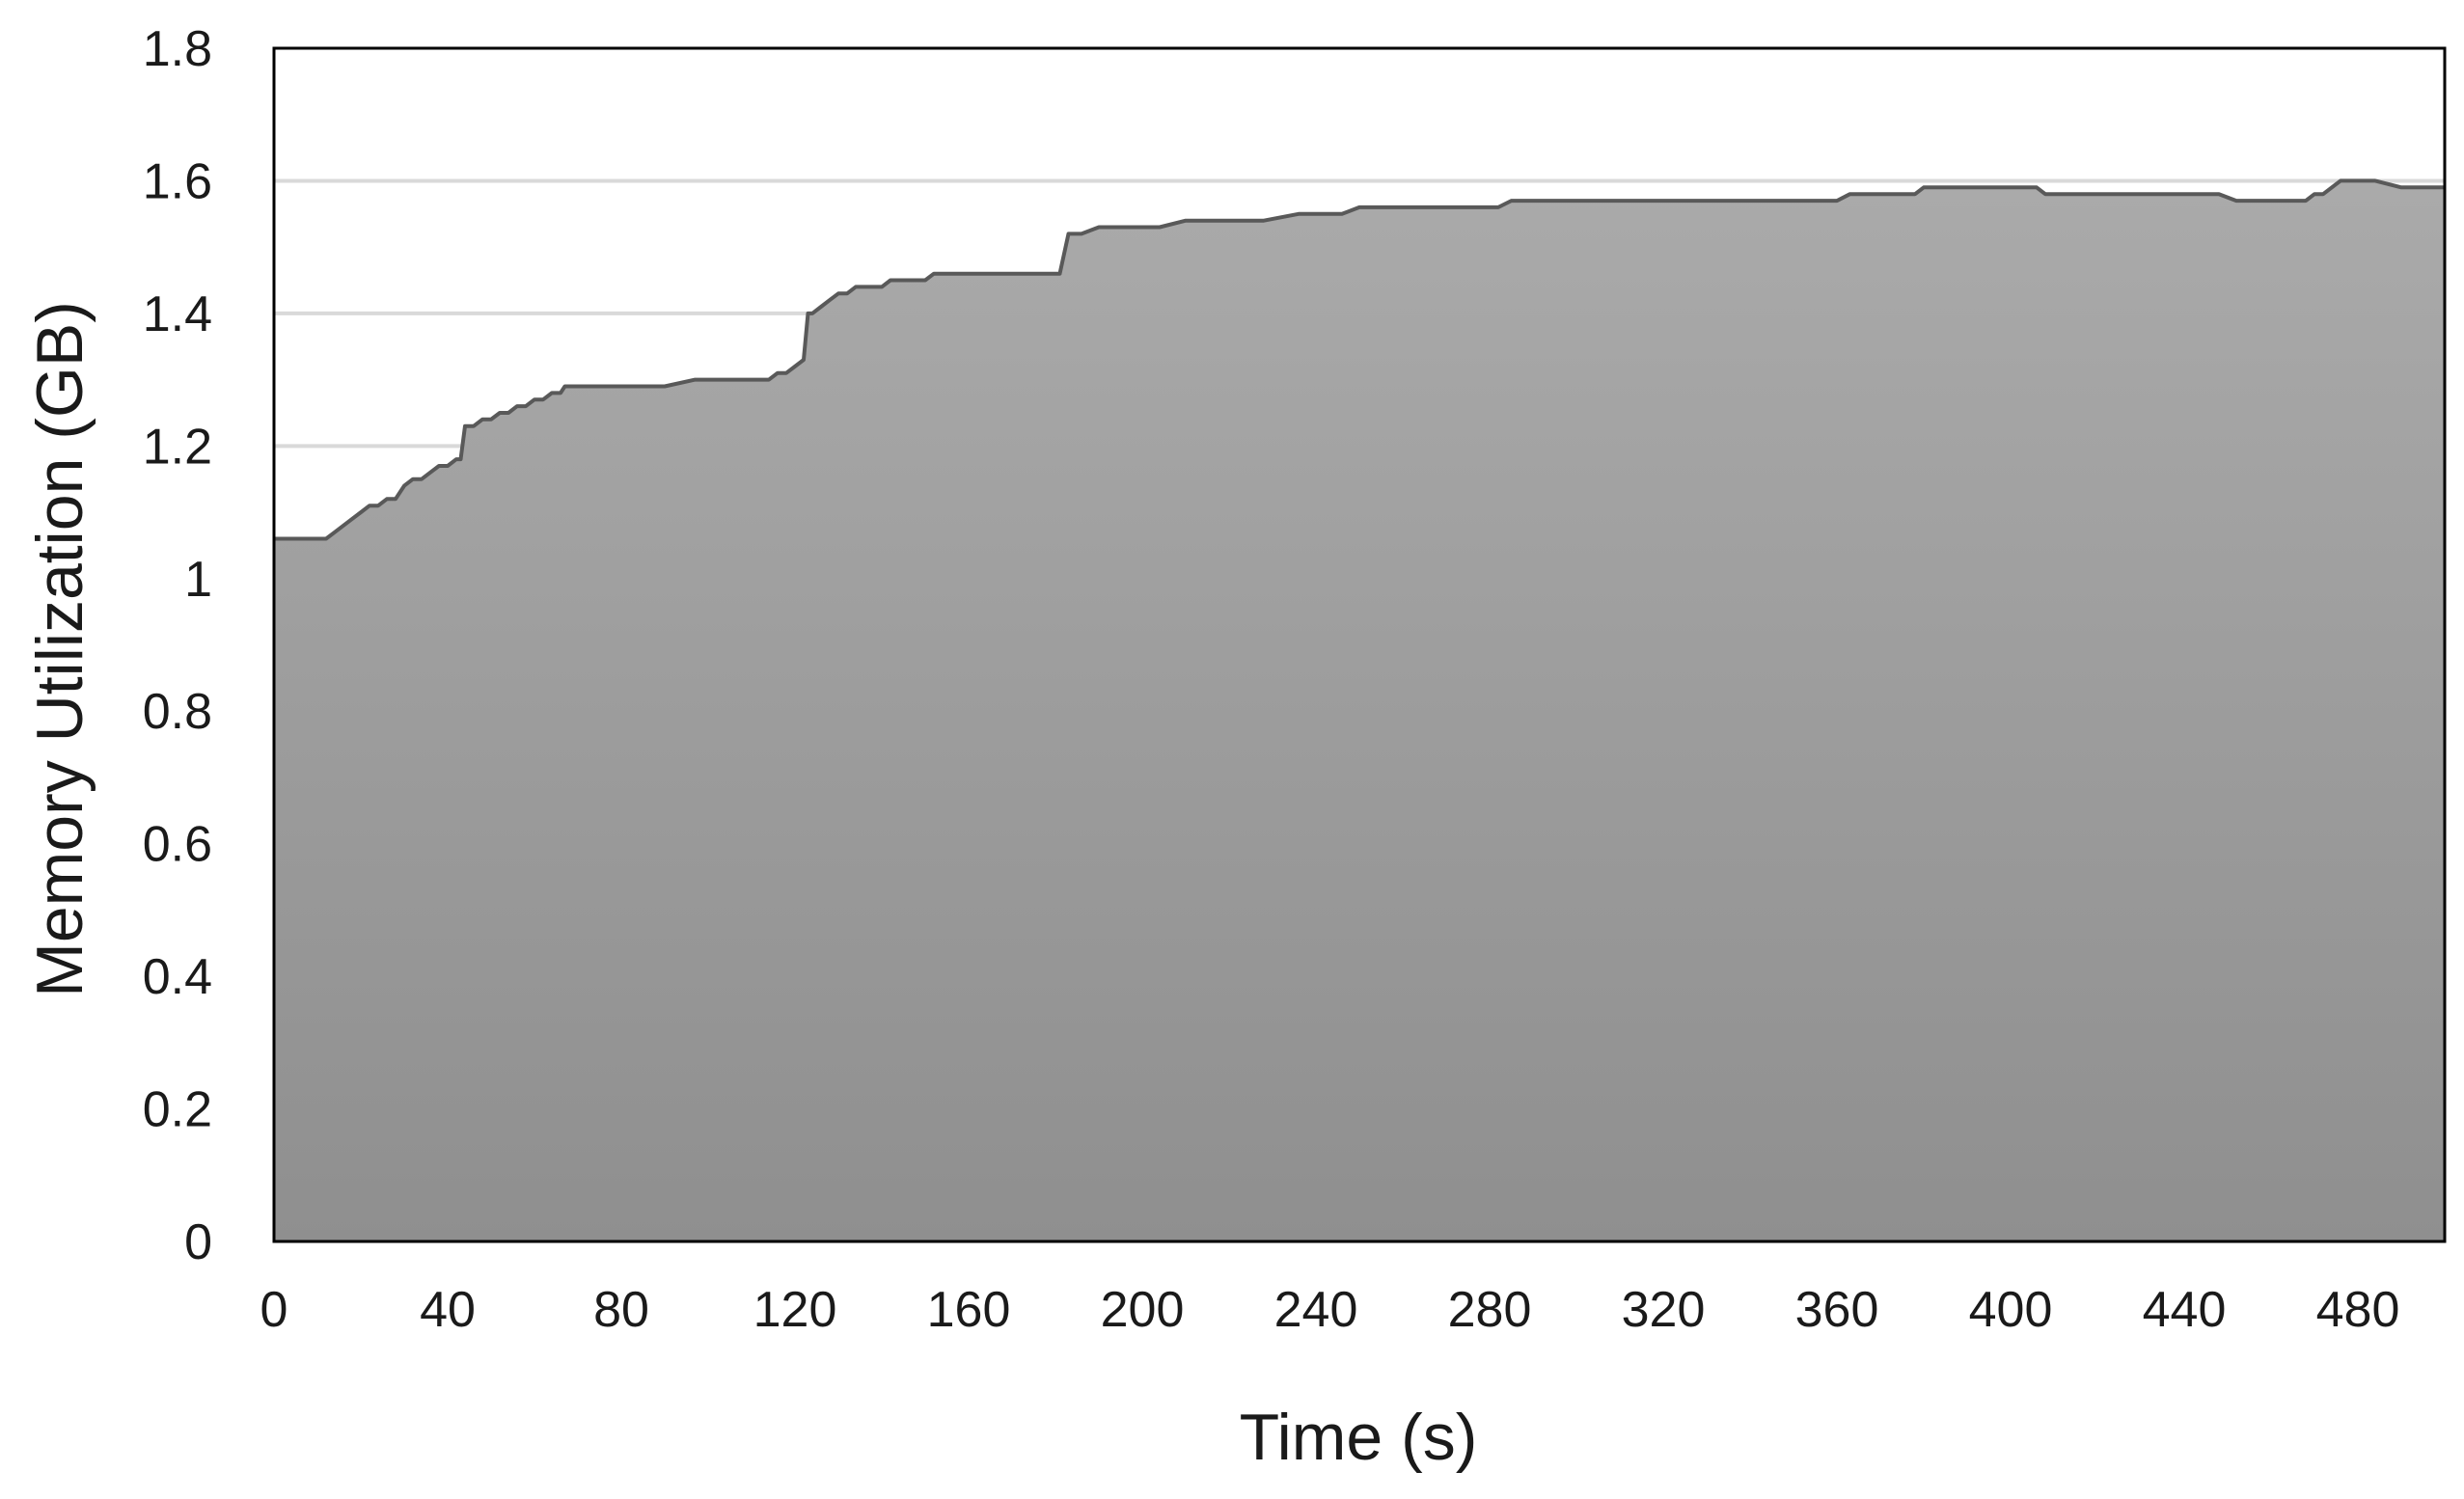 The image size is (2464, 1499). Describe the element at coordinates (177, 1110) in the screenshot. I see `y-tick-label: 0.2` at that location.